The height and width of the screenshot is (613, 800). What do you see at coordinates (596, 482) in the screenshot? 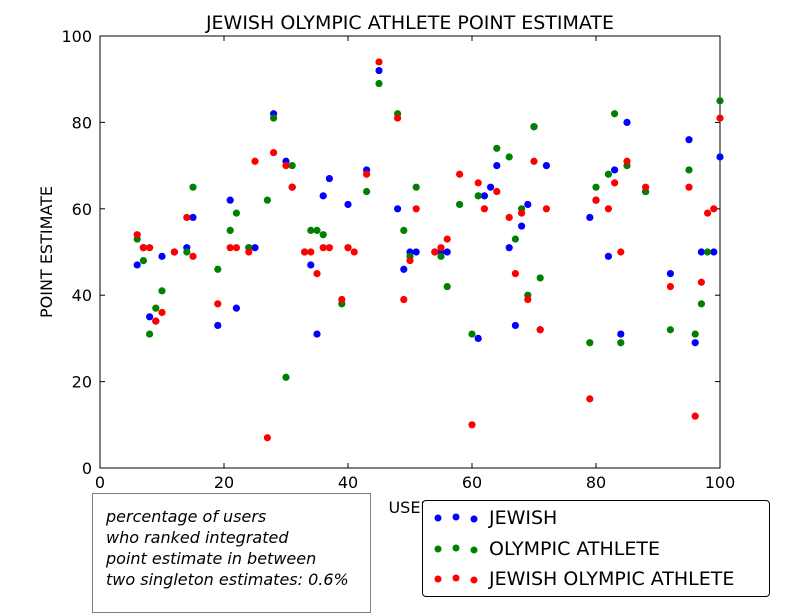
I see `x-tick-label: 80` at bounding box center [596, 482].